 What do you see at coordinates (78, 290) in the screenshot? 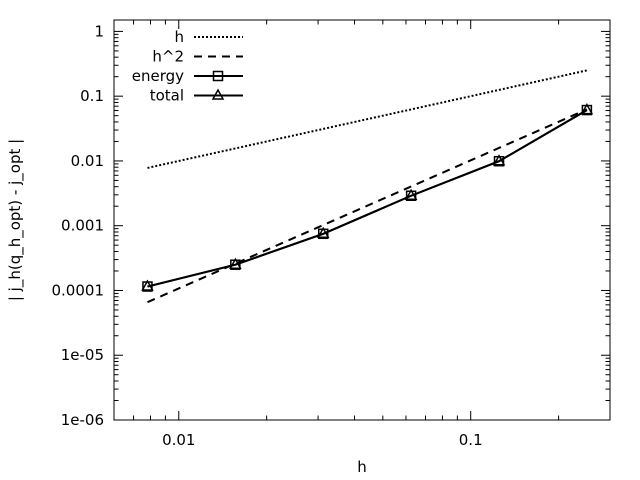
I see `y-tick-label: 0.0001` at bounding box center [78, 290].